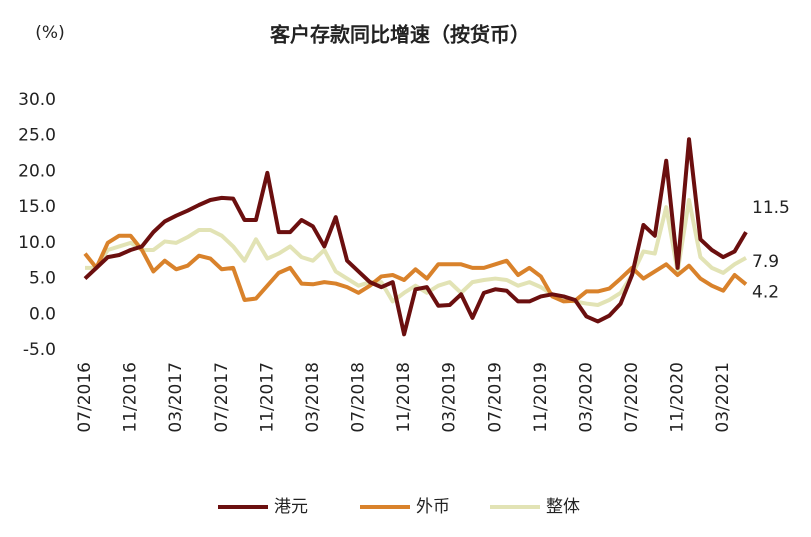  I want to click on y-tick-label: 10.0, so click(37, 243).